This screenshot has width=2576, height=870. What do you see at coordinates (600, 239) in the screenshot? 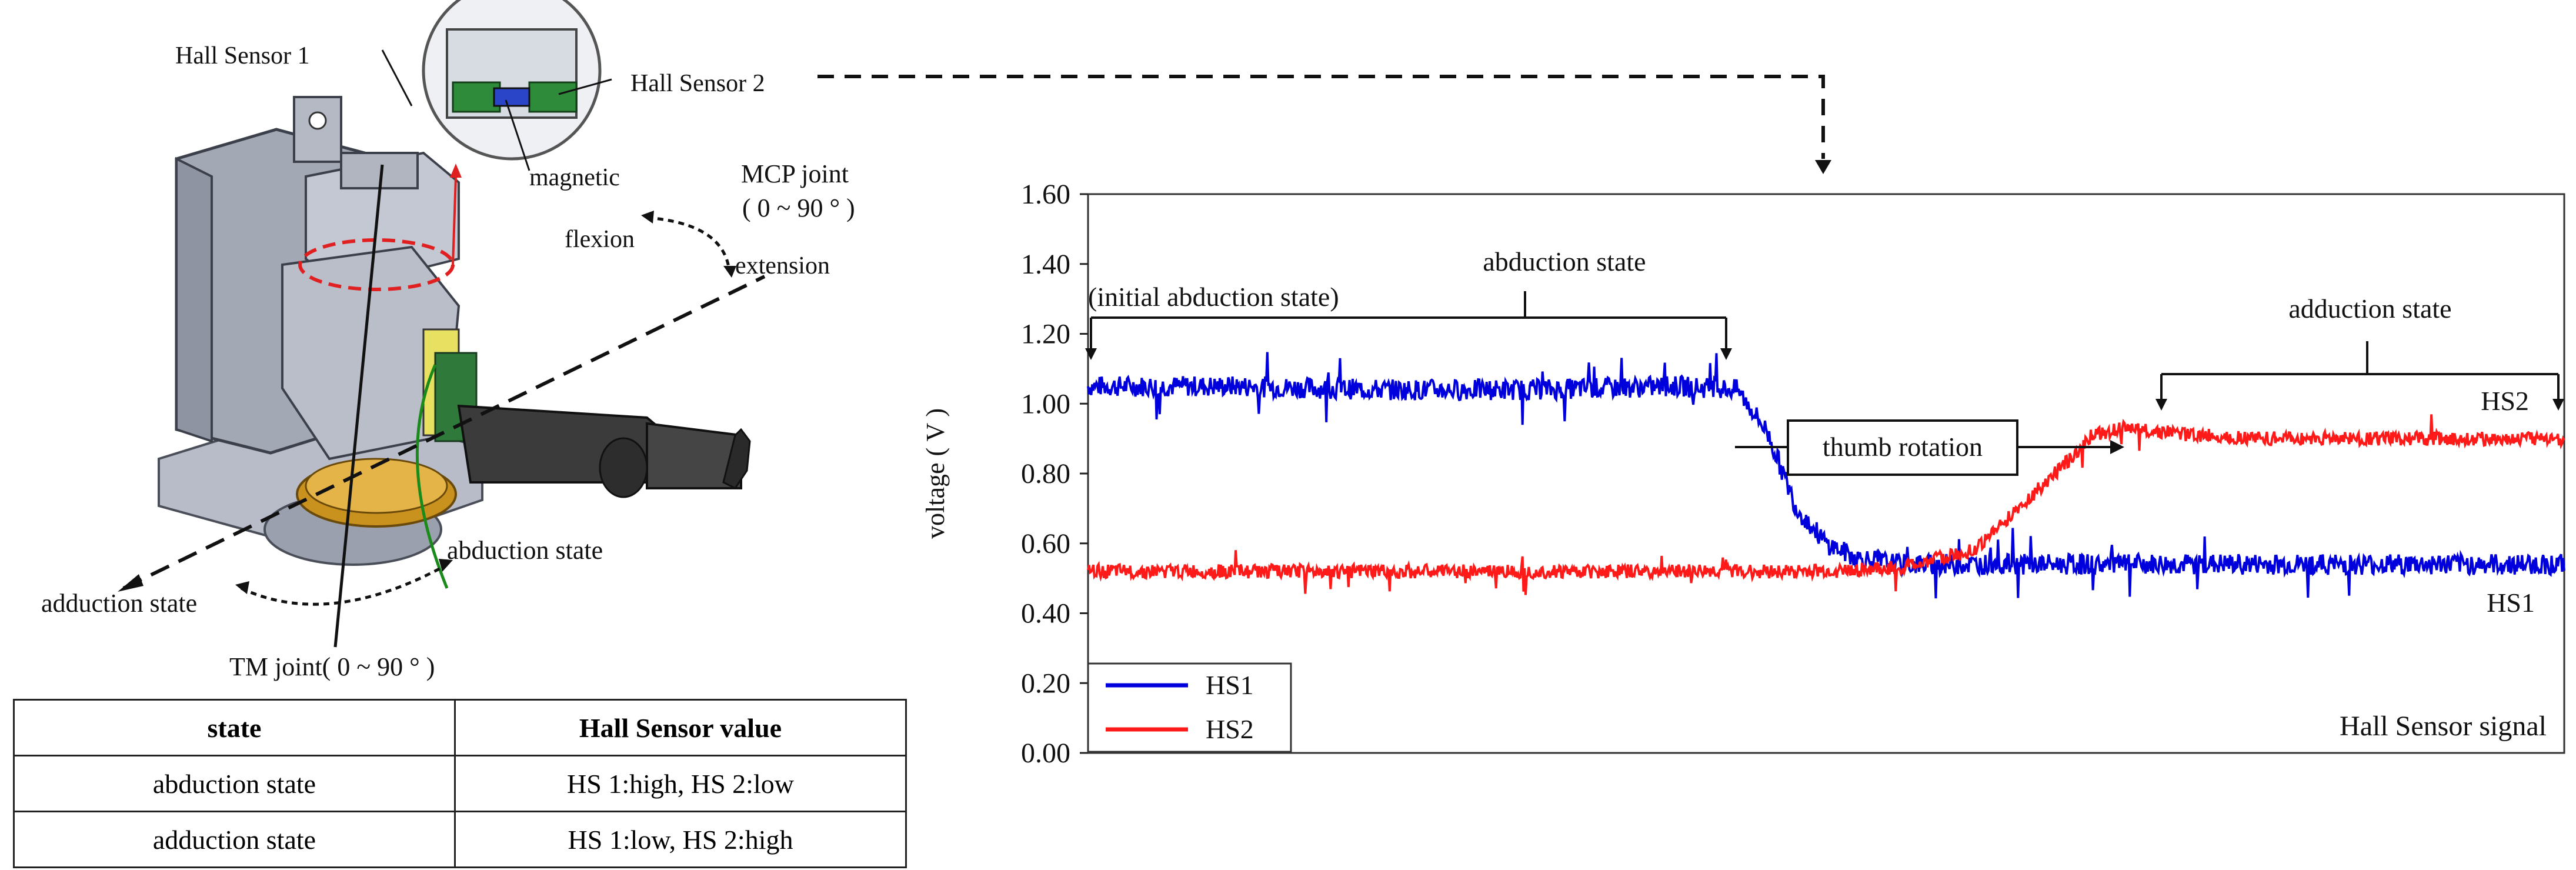
I see `label-flexion: flexion` at bounding box center [600, 239].